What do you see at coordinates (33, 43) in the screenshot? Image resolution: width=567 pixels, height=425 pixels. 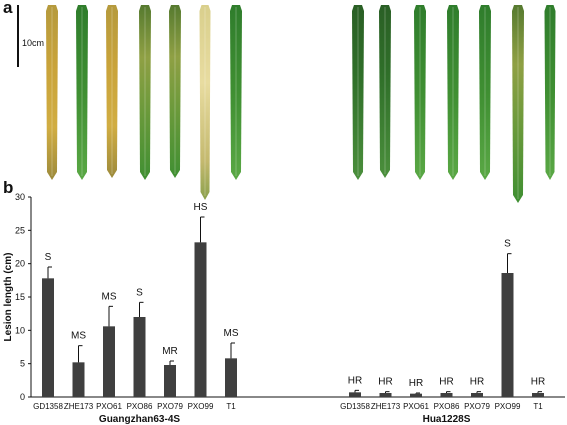 I see `scale-bar-label: 10cm` at bounding box center [33, 43].